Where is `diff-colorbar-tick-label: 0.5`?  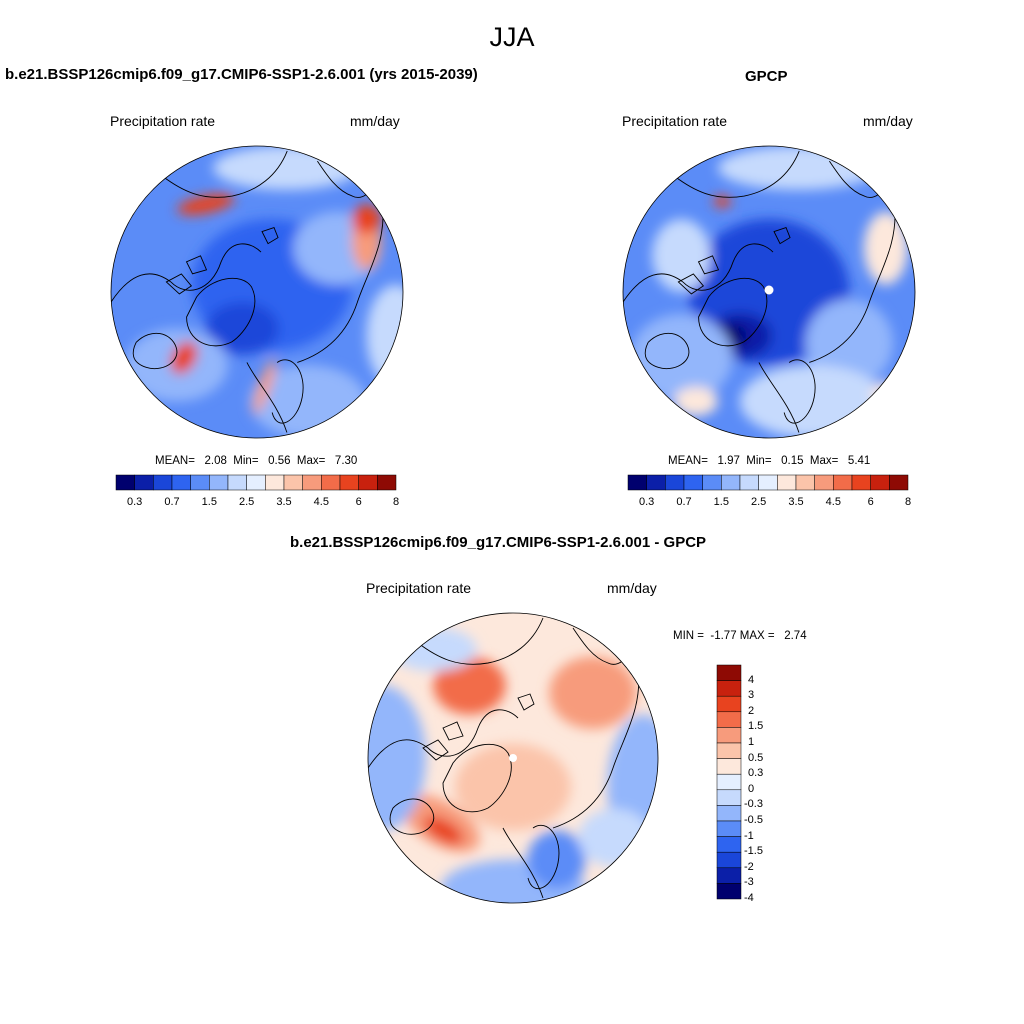
diff-colorbar-tick-label: 0.5 is located at coordinates (756, 757).